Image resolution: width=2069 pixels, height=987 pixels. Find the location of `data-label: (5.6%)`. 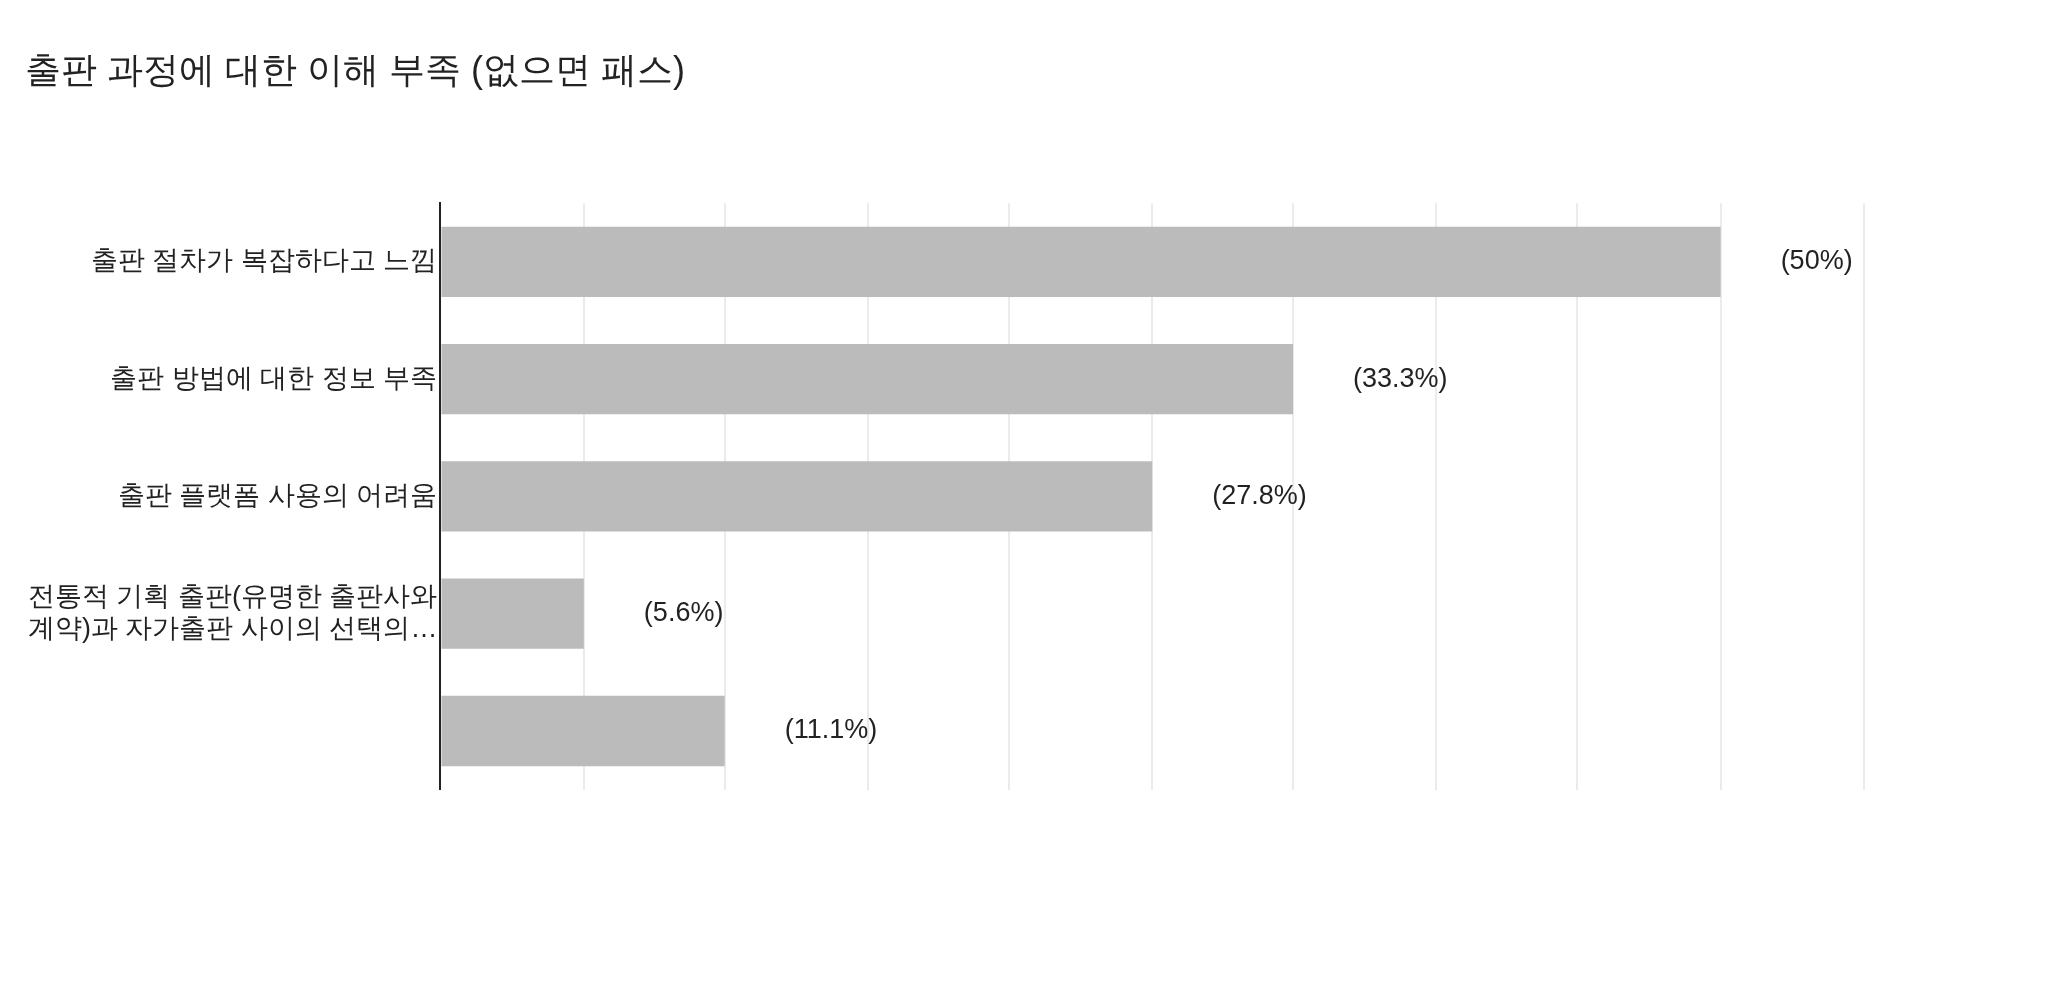

data-label: (5.6%) is located at coordinates (683, 612).